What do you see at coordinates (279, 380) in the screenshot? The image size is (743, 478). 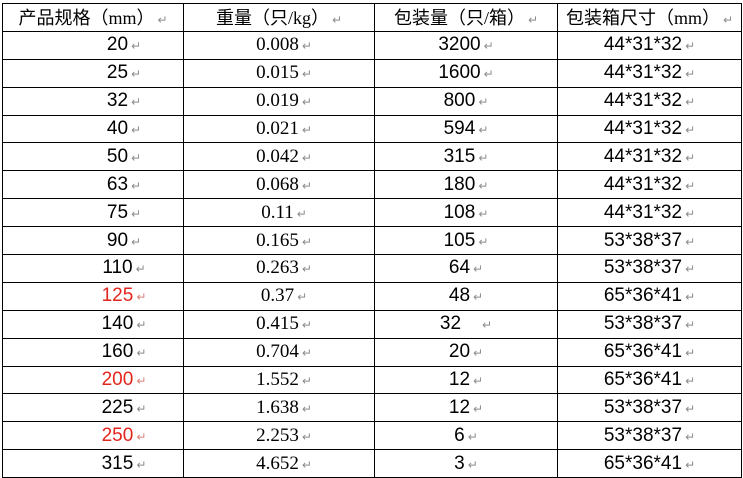 I see `weight-cell: 1.552 ↵` at bounding box center [279, 380].